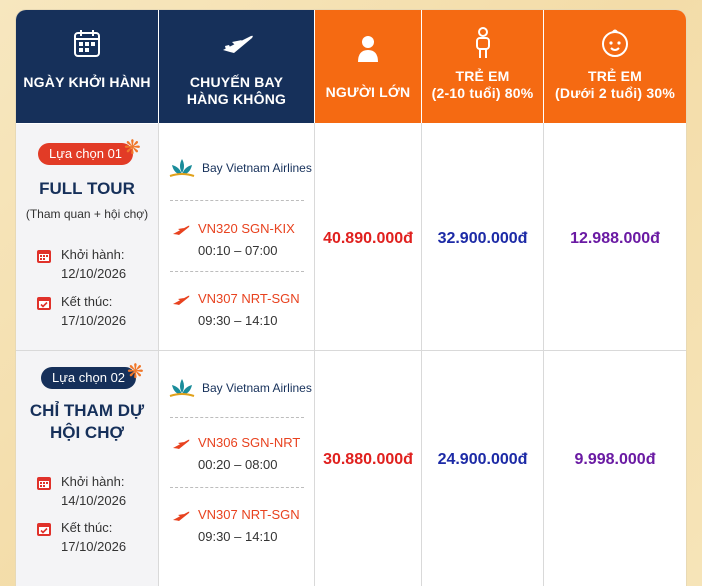 The width and height of the screenshot is (702, 586). What do you see at coordinates (615, 43) in the screenshot?
I see `baby-face-icon` at bounding box center [615, 43].